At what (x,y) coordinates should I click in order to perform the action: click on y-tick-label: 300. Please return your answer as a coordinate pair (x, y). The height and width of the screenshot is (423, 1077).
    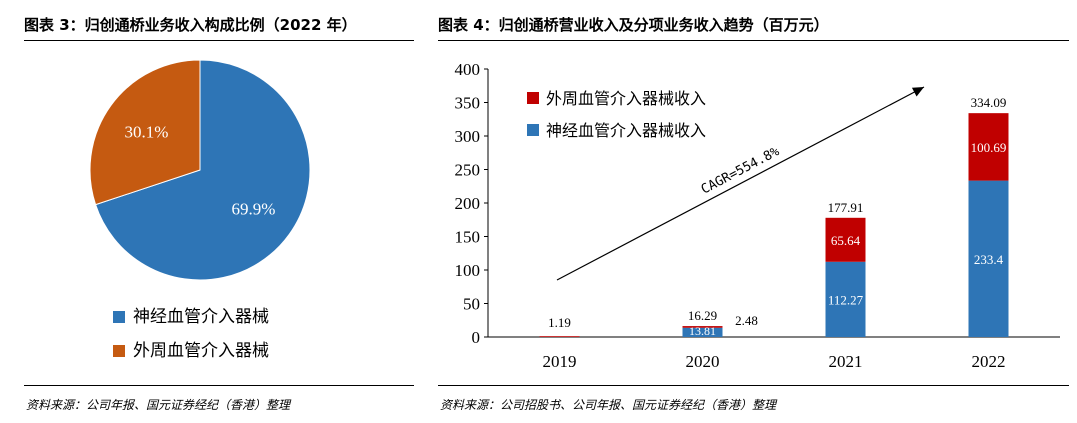
    Looking at the image, I should click on (468, 136).